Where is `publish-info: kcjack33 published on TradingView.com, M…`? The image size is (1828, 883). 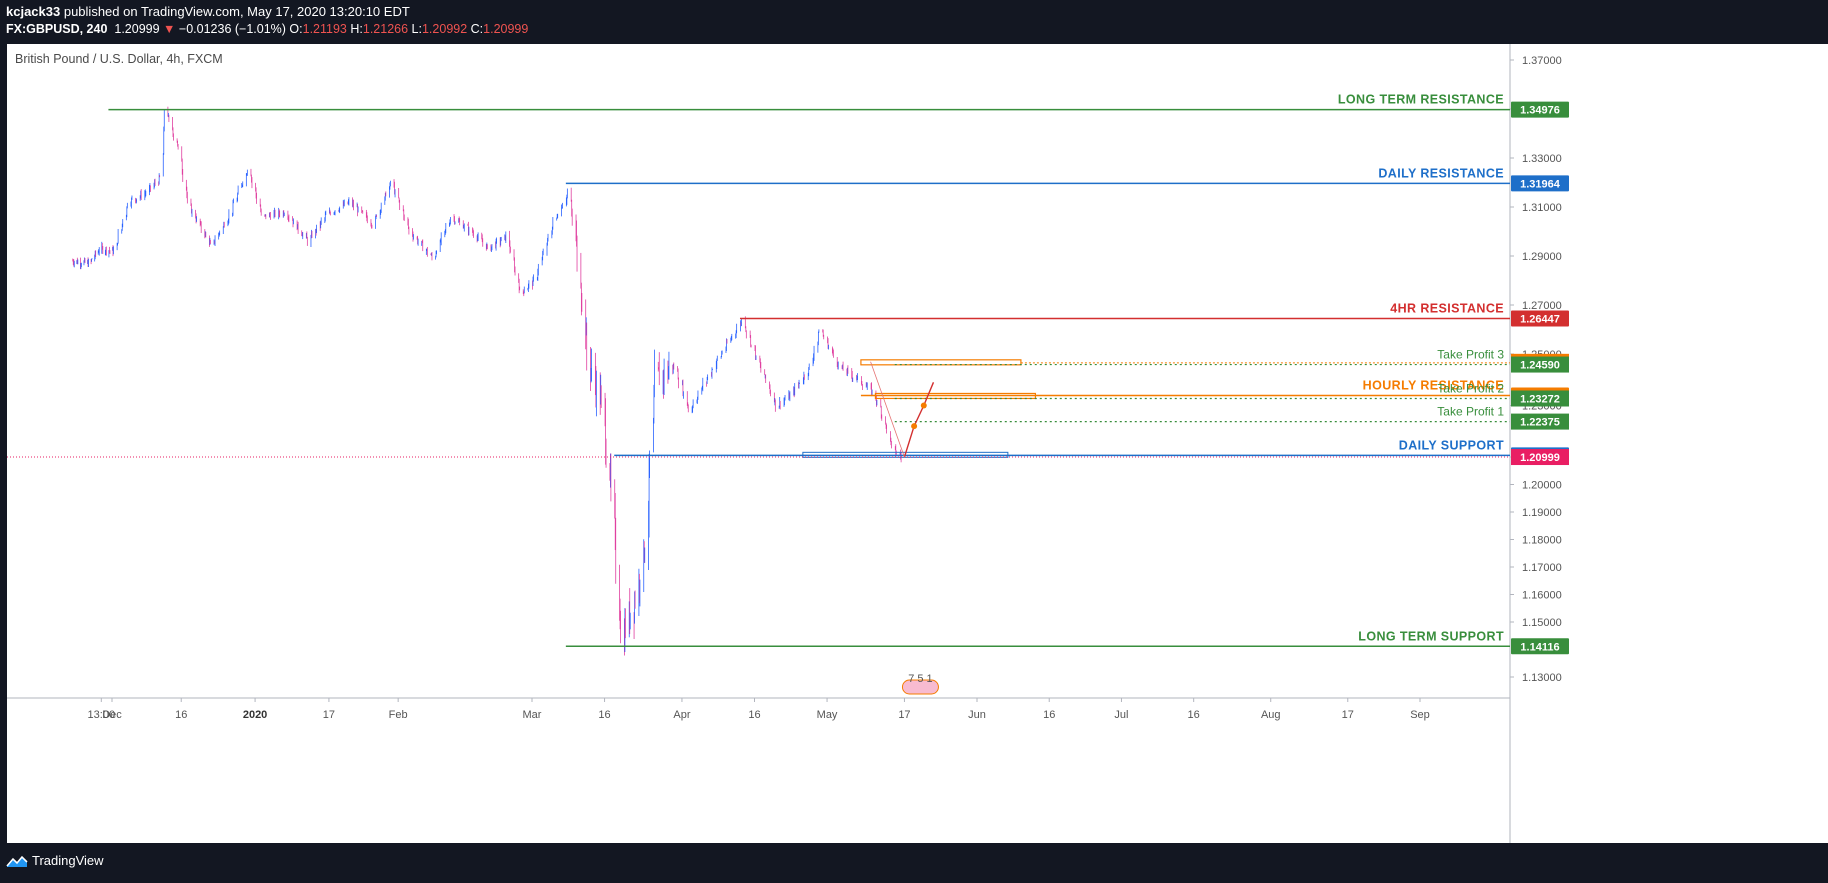
publish-info: kcjack33 published on TradingView.com, M… is located at coordinates (208, 12).